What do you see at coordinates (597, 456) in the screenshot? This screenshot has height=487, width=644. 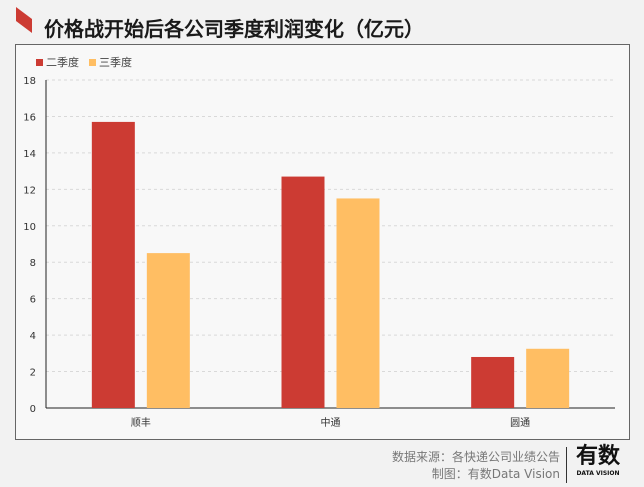 I see `logo-text: 有数` at bounding box center [597, 456].